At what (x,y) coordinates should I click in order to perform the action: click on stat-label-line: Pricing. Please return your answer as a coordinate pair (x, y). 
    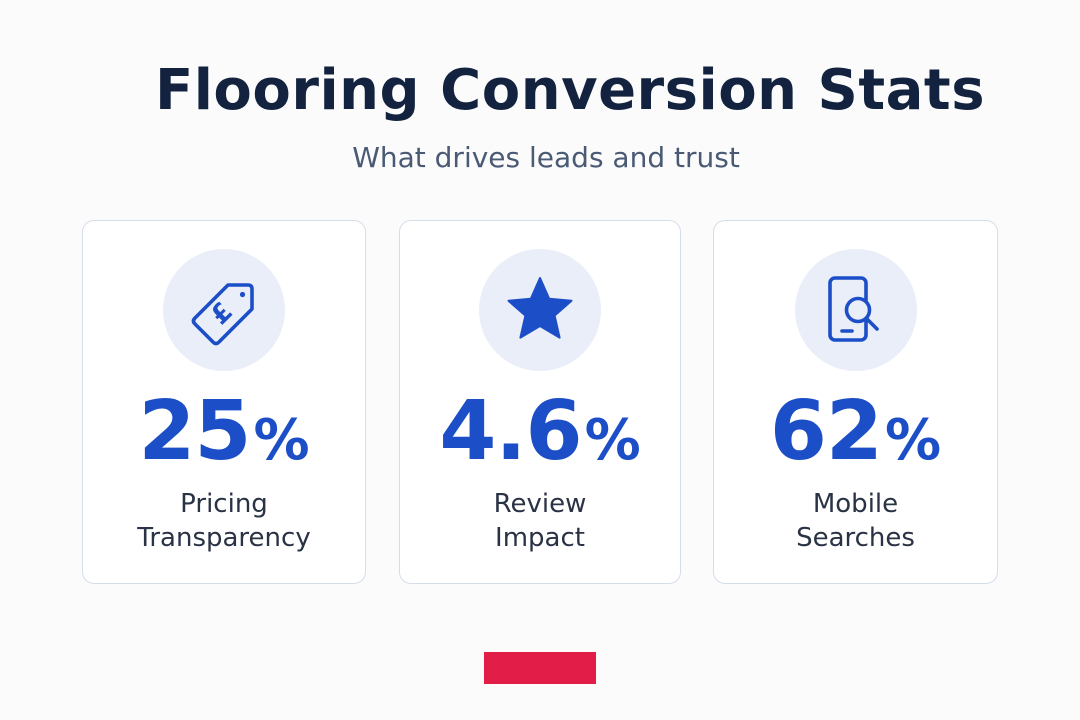
    Looking at the image, I should click on (224, 504).